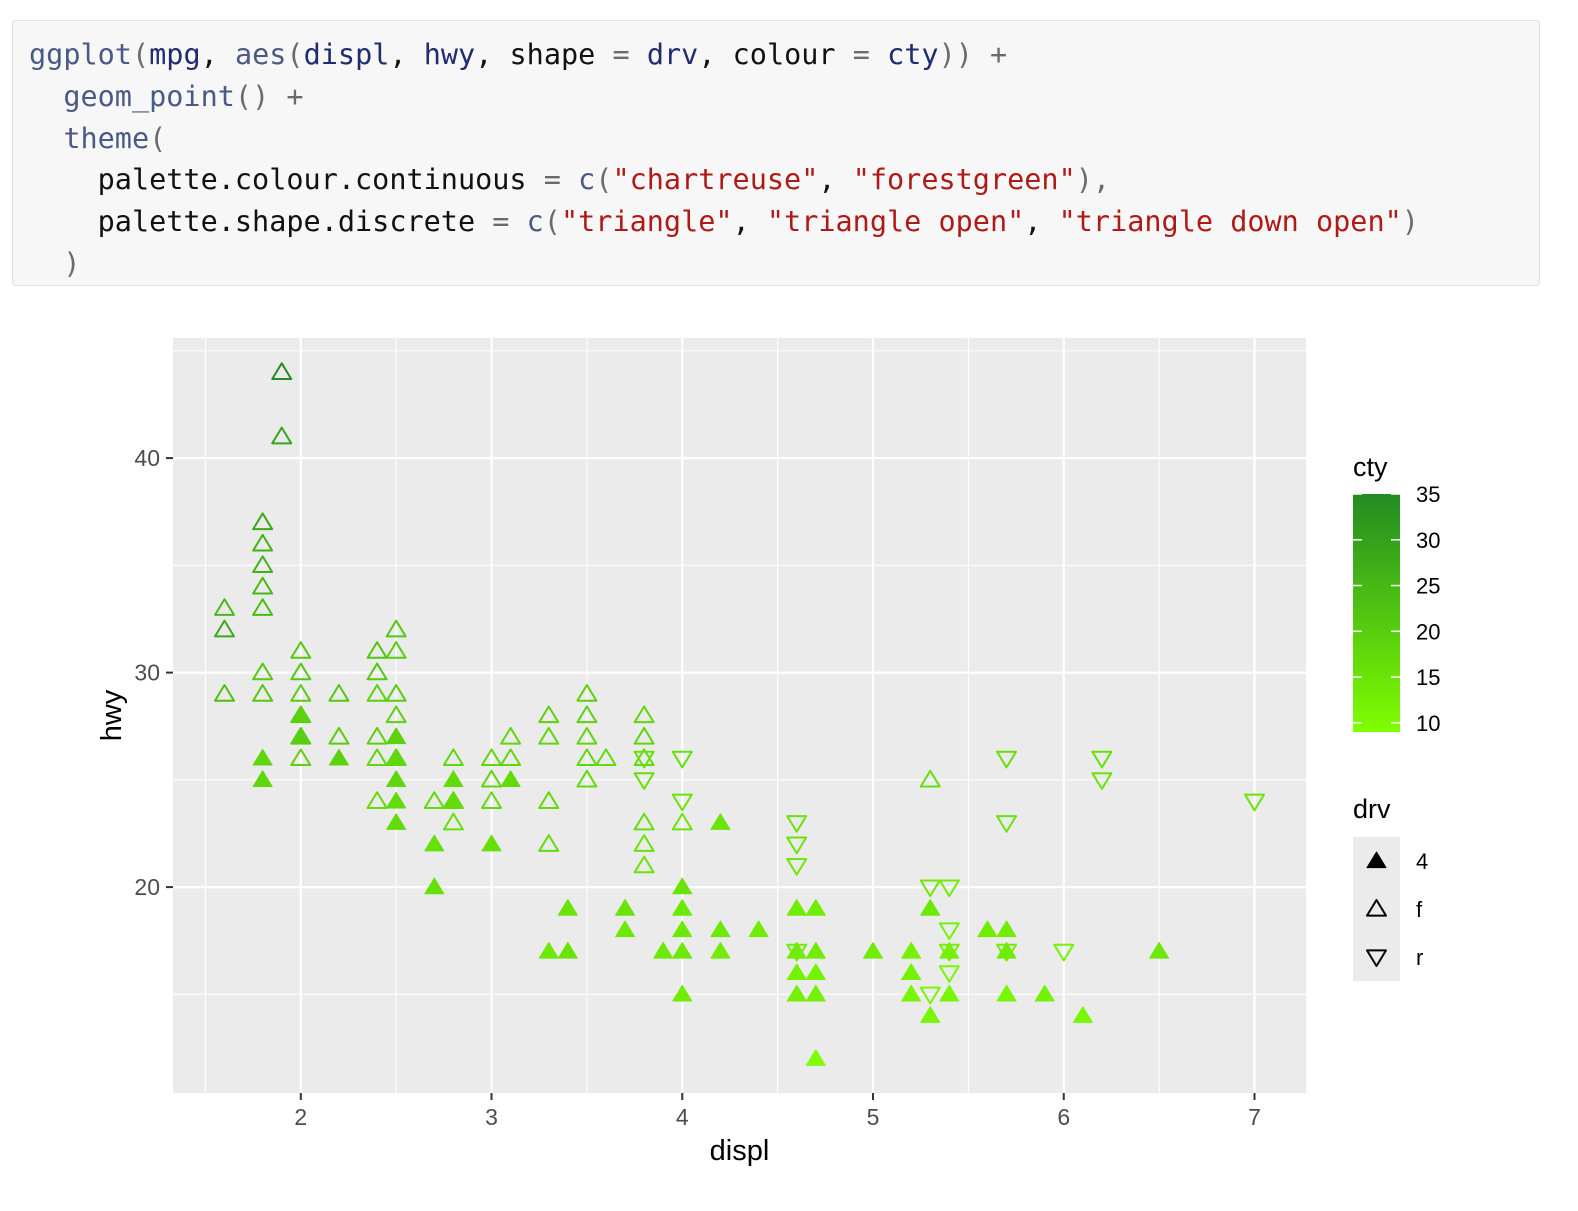 The height and width of the screenshot is (1211, 1578). I want to click on x-tick-label: 5, so click(873, 1117).